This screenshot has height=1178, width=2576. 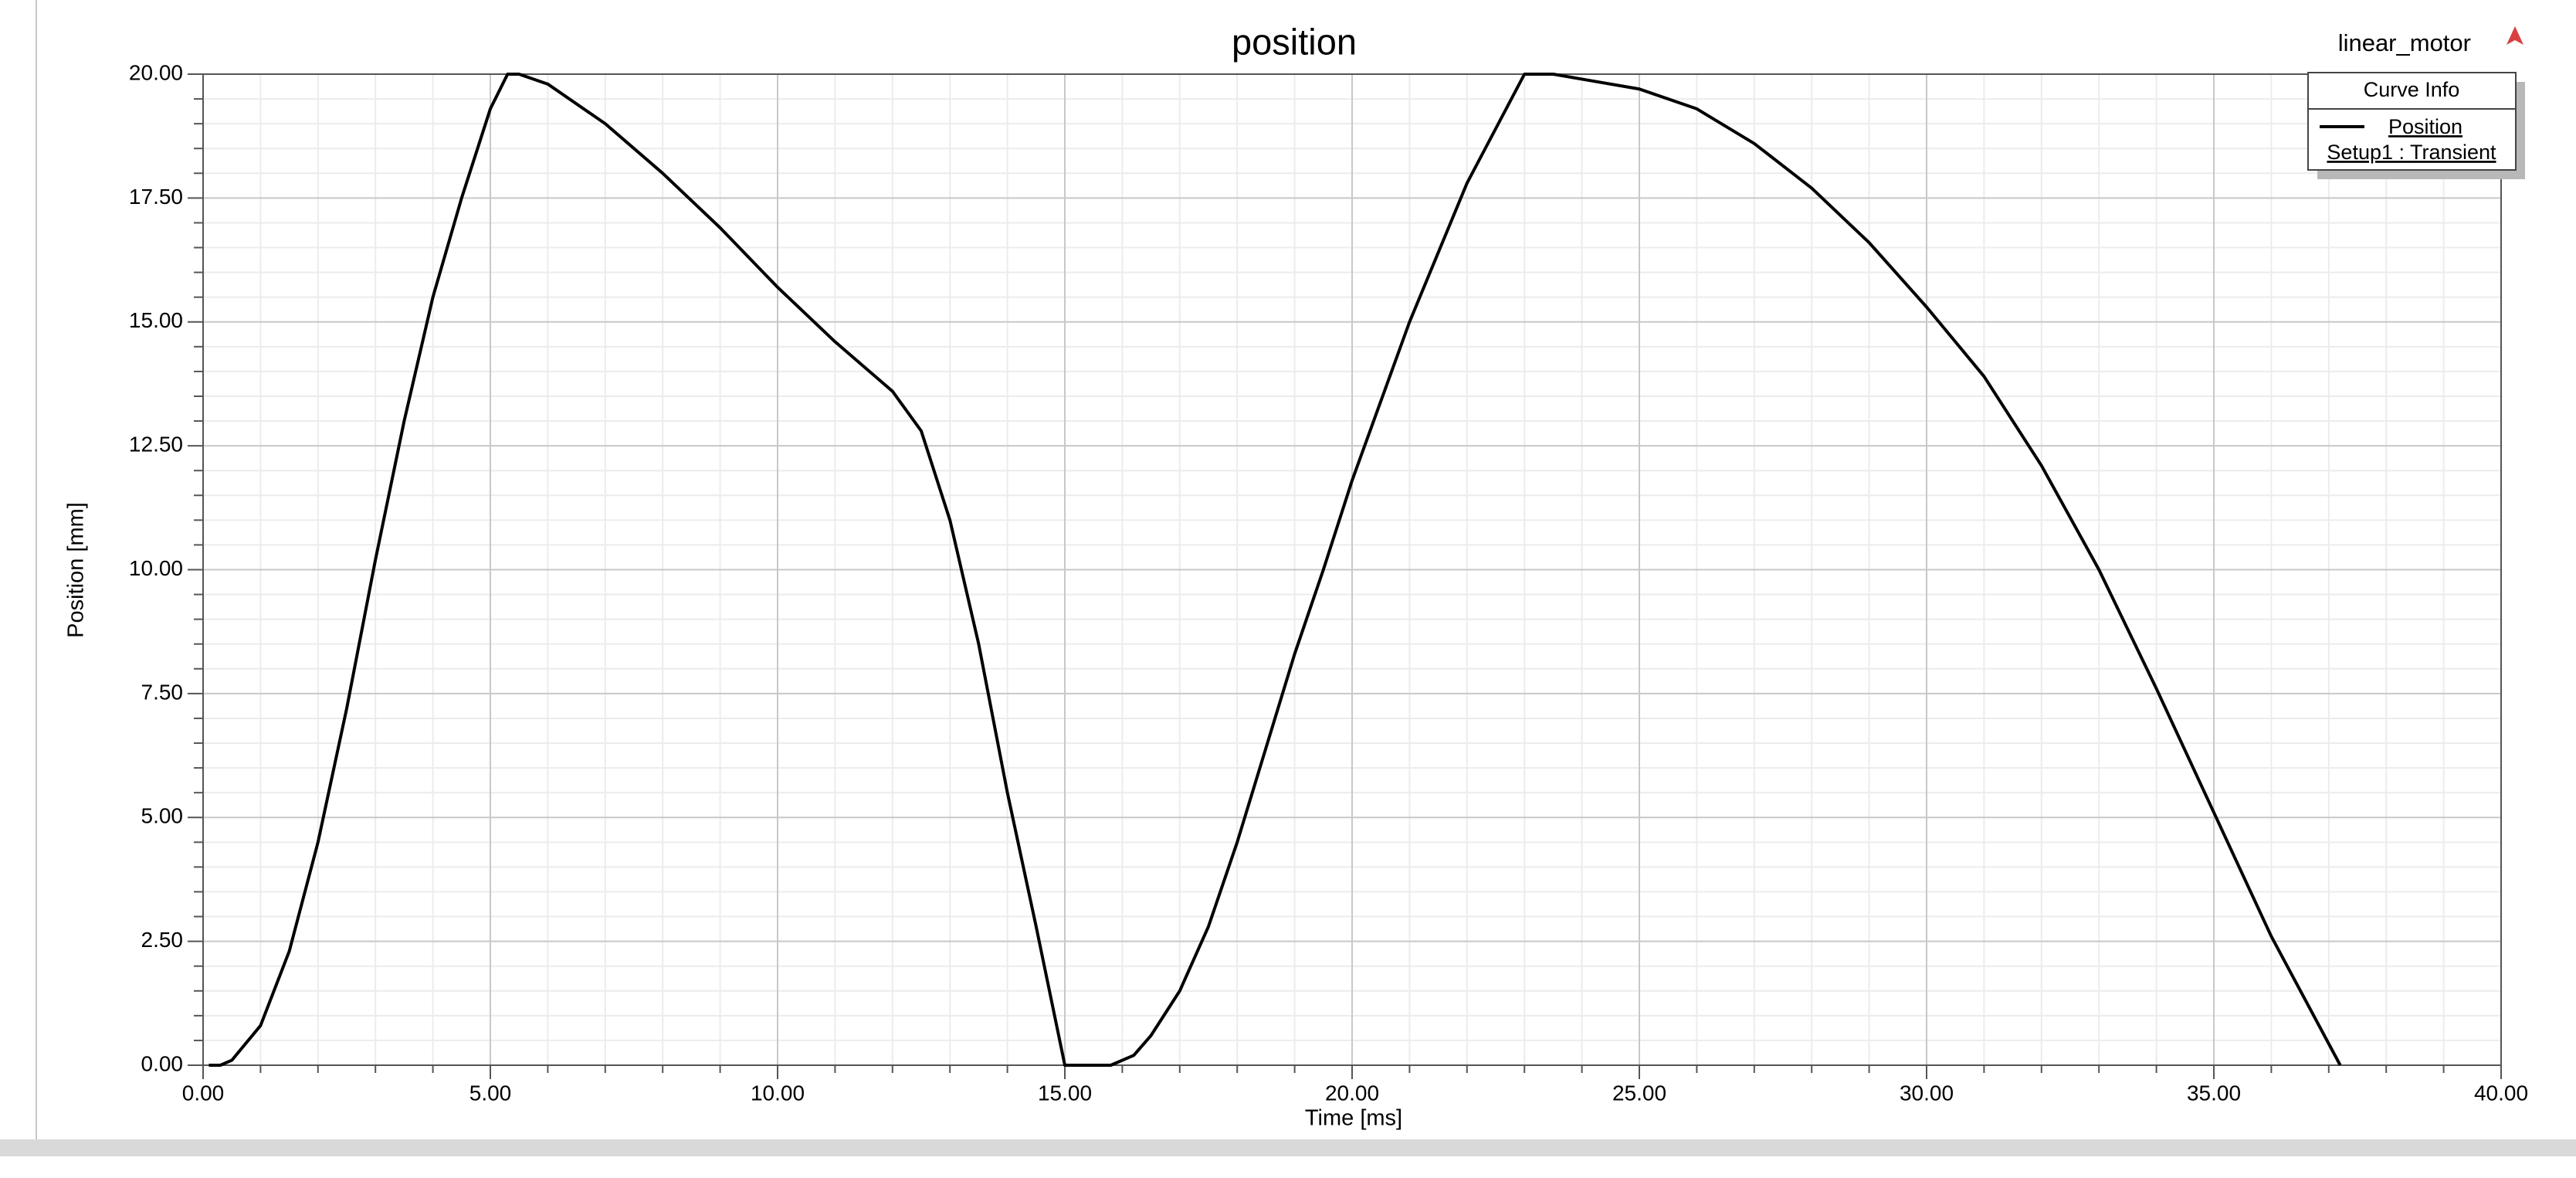 I want to click on x-tick-label: 35.00, so click(x=2214, y=1093).